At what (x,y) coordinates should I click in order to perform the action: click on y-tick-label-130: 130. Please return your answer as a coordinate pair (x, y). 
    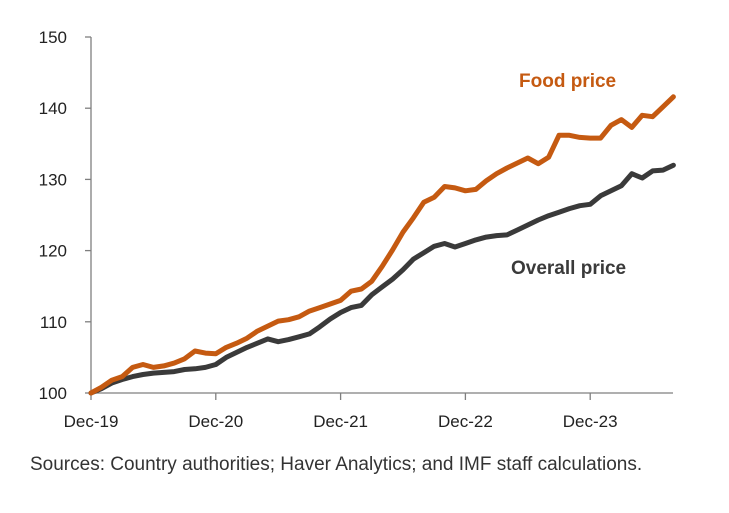
    Looking at the image, I should click on (53, 179).